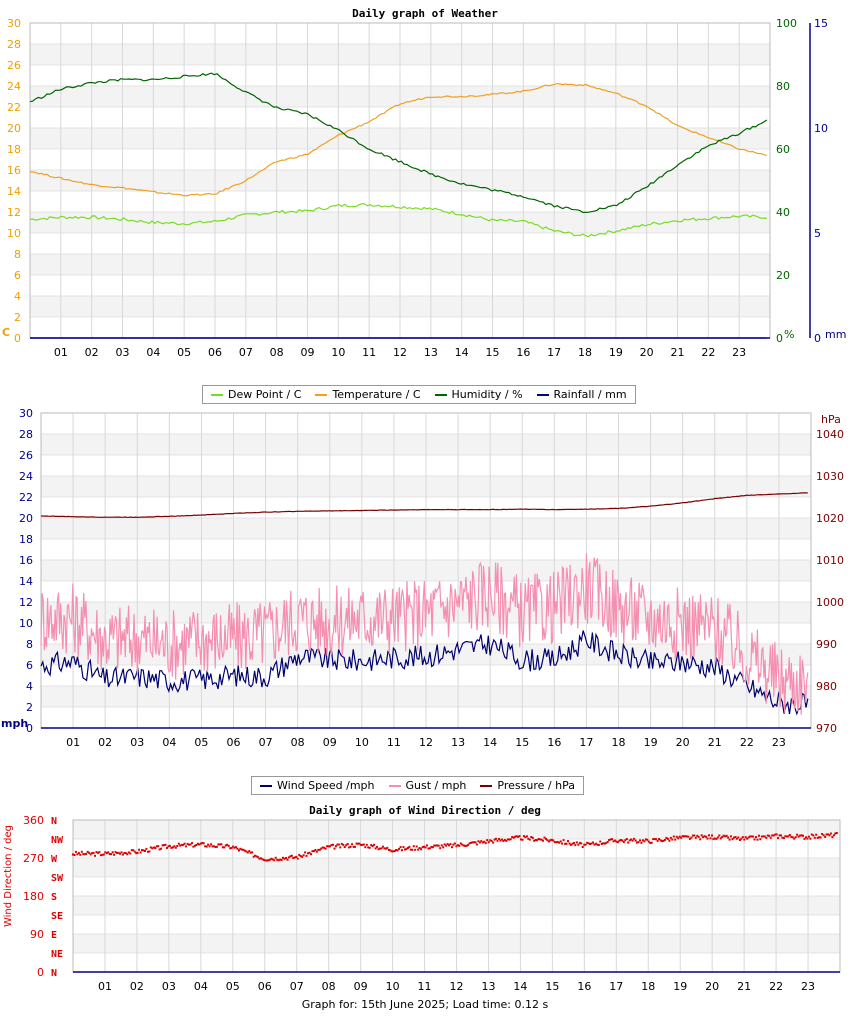  What do you see at coordinates (821, 128) in the screenshot?
I see `chart1-rain-y-tick-label: 10` at bounding box center [821, 128].